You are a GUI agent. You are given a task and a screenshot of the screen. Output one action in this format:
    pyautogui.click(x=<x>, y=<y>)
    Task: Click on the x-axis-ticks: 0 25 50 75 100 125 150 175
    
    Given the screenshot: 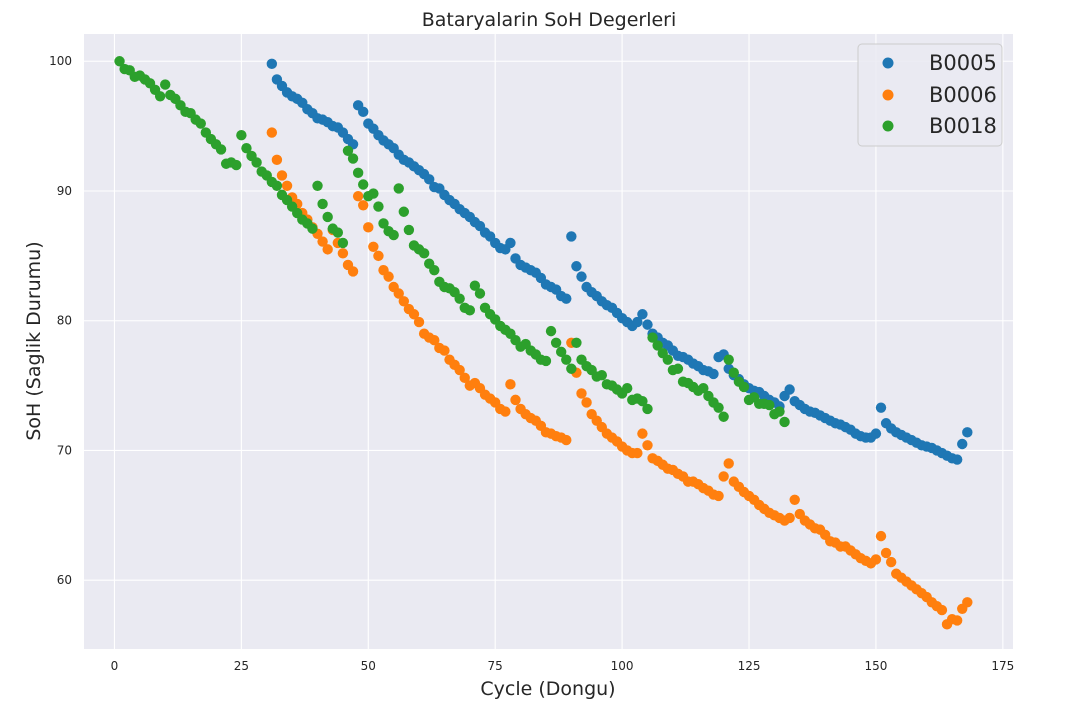 What is the action you would take?
    pyautogui.click(x=563, y=666)
    